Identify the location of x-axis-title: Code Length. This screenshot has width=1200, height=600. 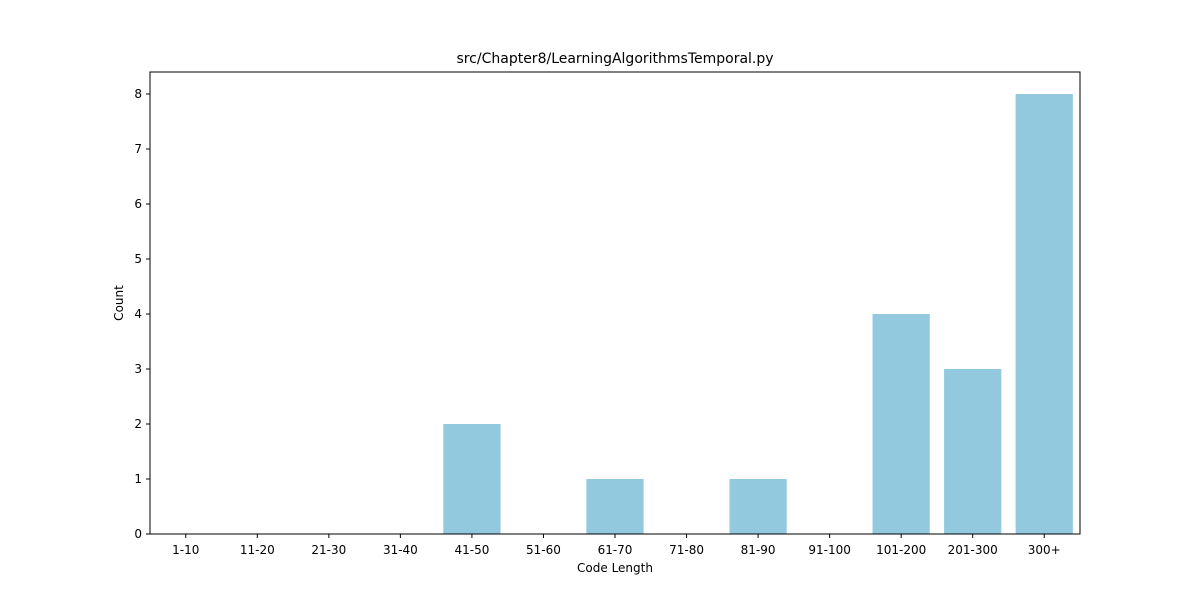
(615, 568).